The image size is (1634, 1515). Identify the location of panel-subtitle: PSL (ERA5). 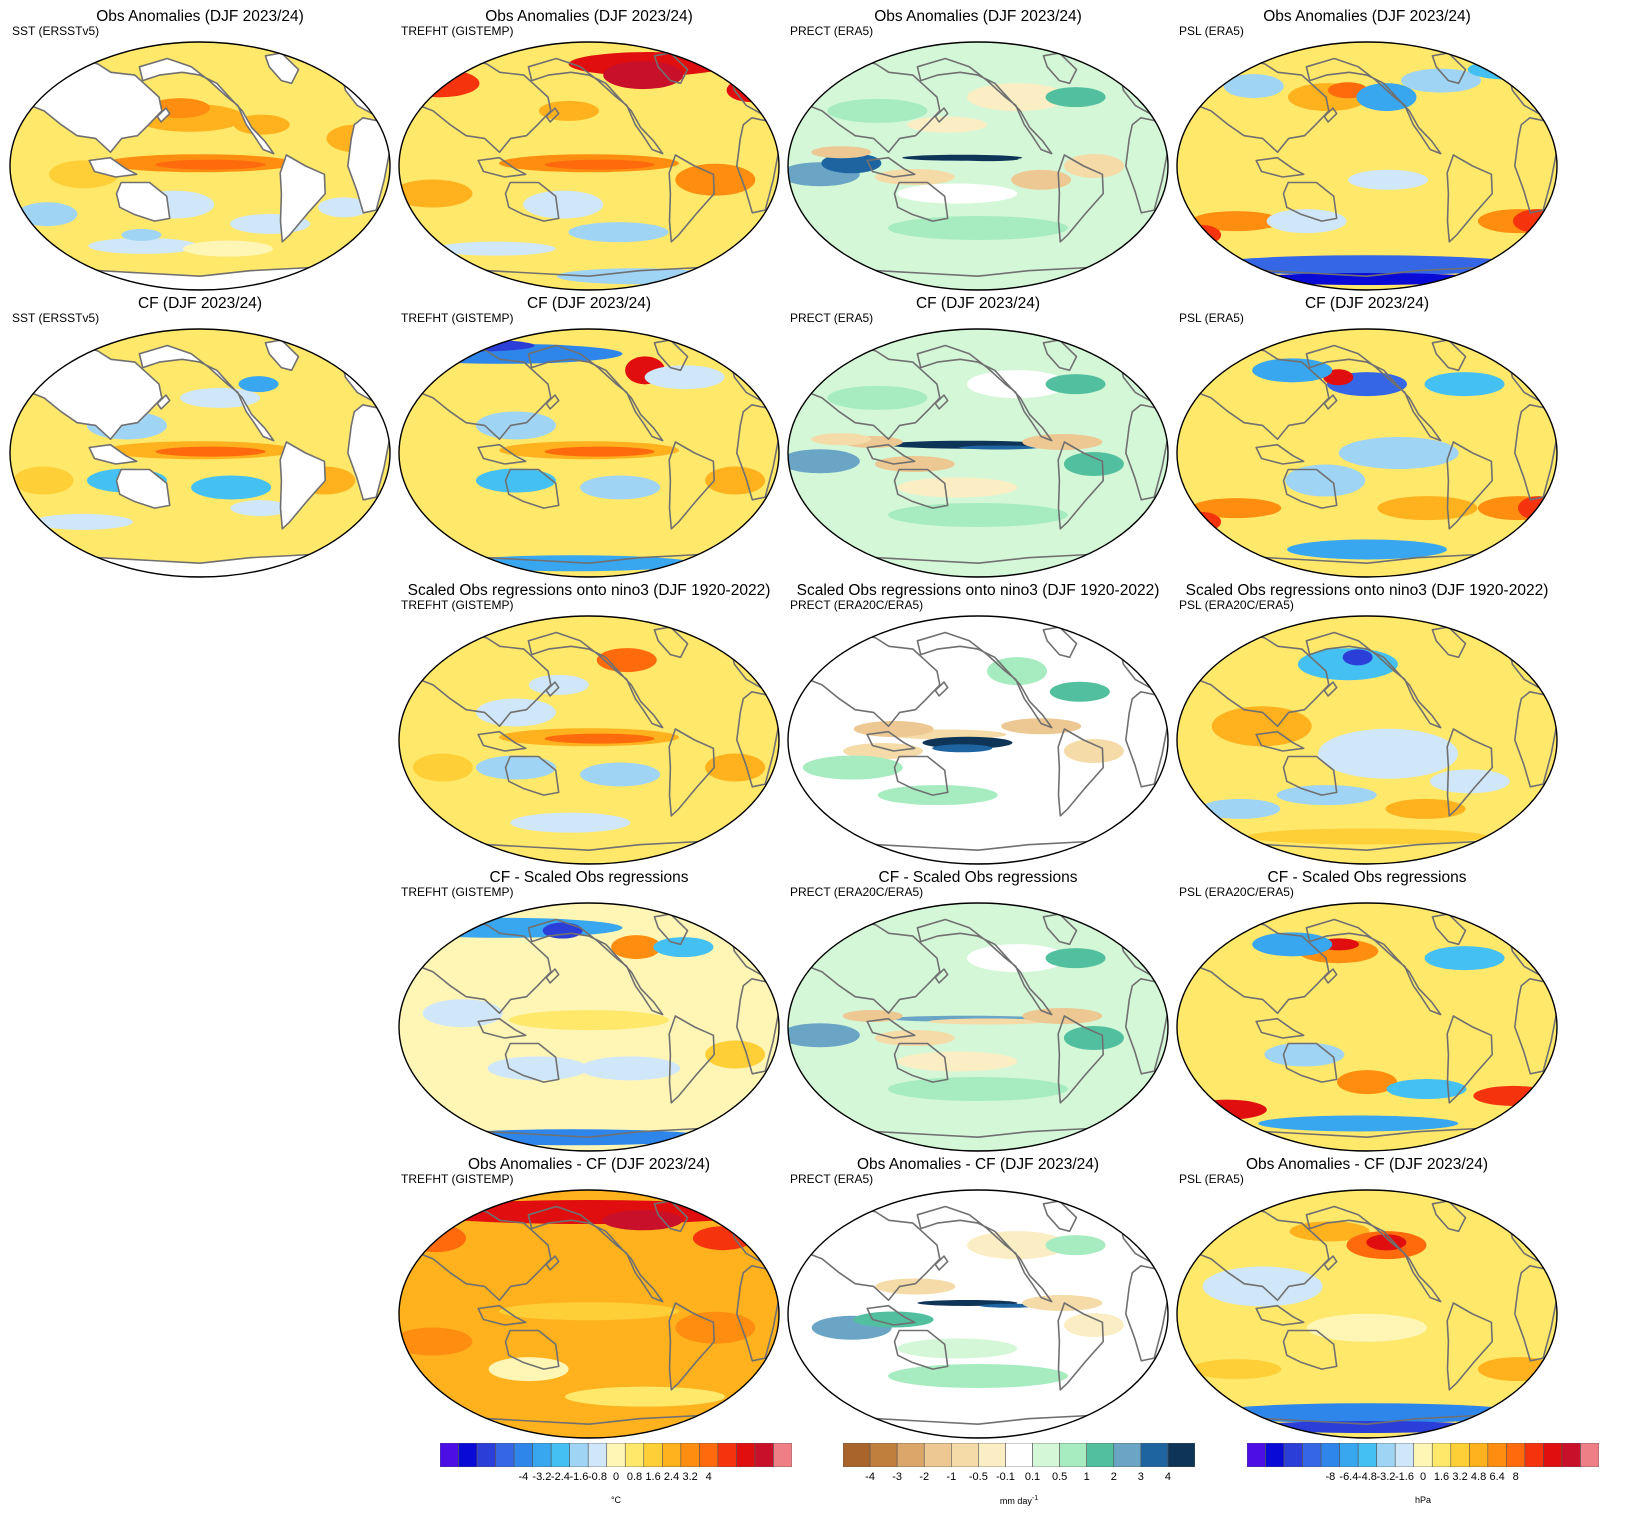
(1211, 31).